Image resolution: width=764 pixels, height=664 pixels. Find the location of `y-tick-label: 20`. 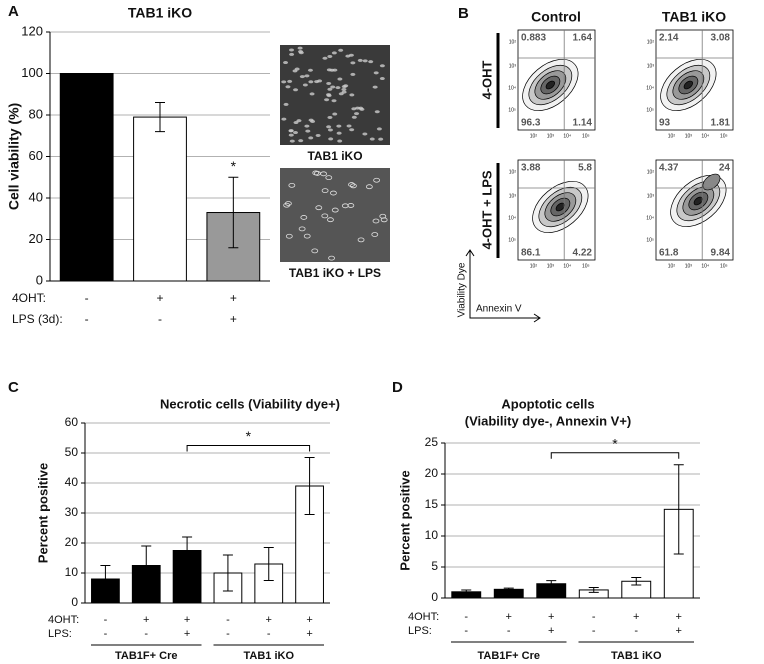

y-tick-label: 20 is located at coordinates (36, 238).